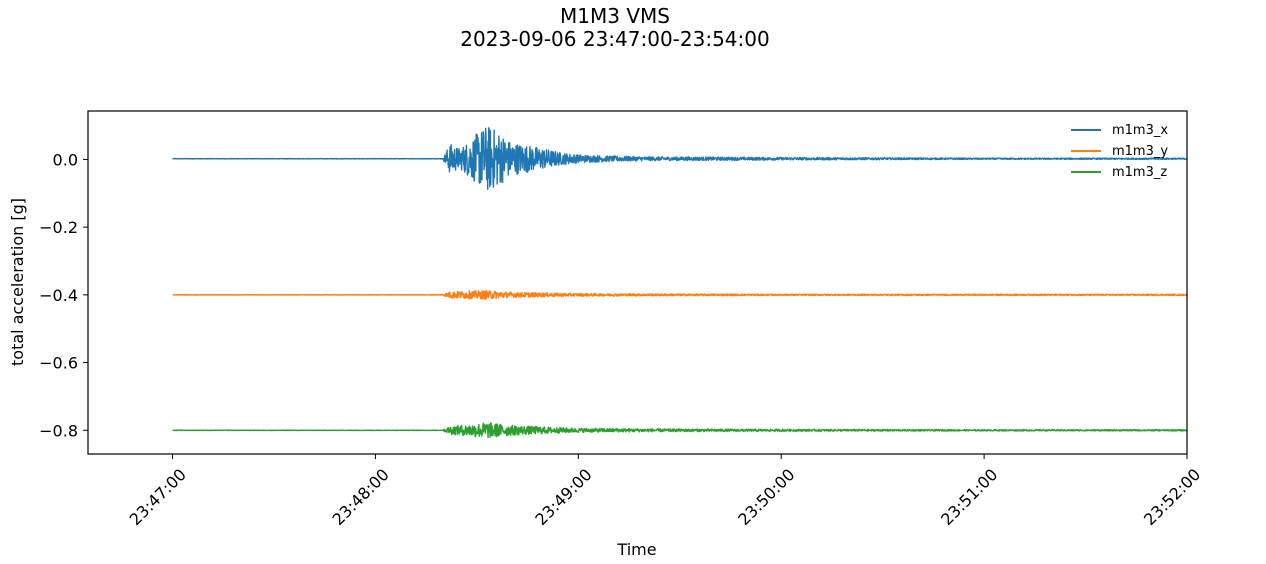 The width and height of the screenshot is (1266, 564). Describe the element at coordinates (563, 497) in the screenshot. I see `x-tick-label: 23:49:00` at that location.